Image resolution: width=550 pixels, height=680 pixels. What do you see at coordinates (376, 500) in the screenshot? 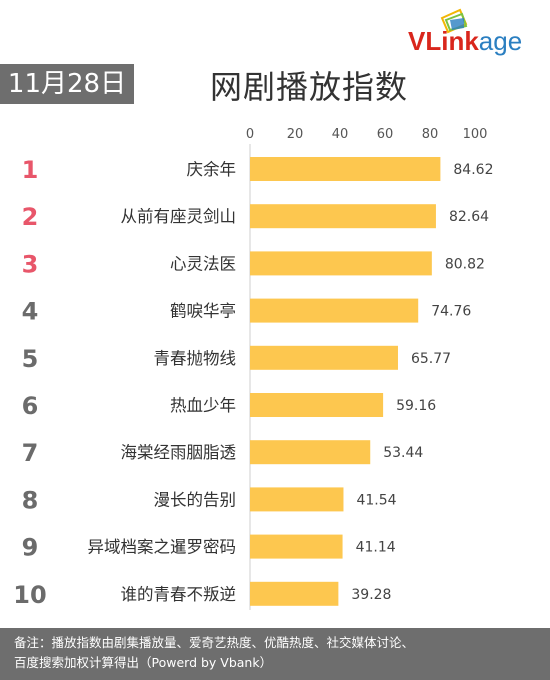
I see `value-label: 41.54` at bounding box center [376, 500].